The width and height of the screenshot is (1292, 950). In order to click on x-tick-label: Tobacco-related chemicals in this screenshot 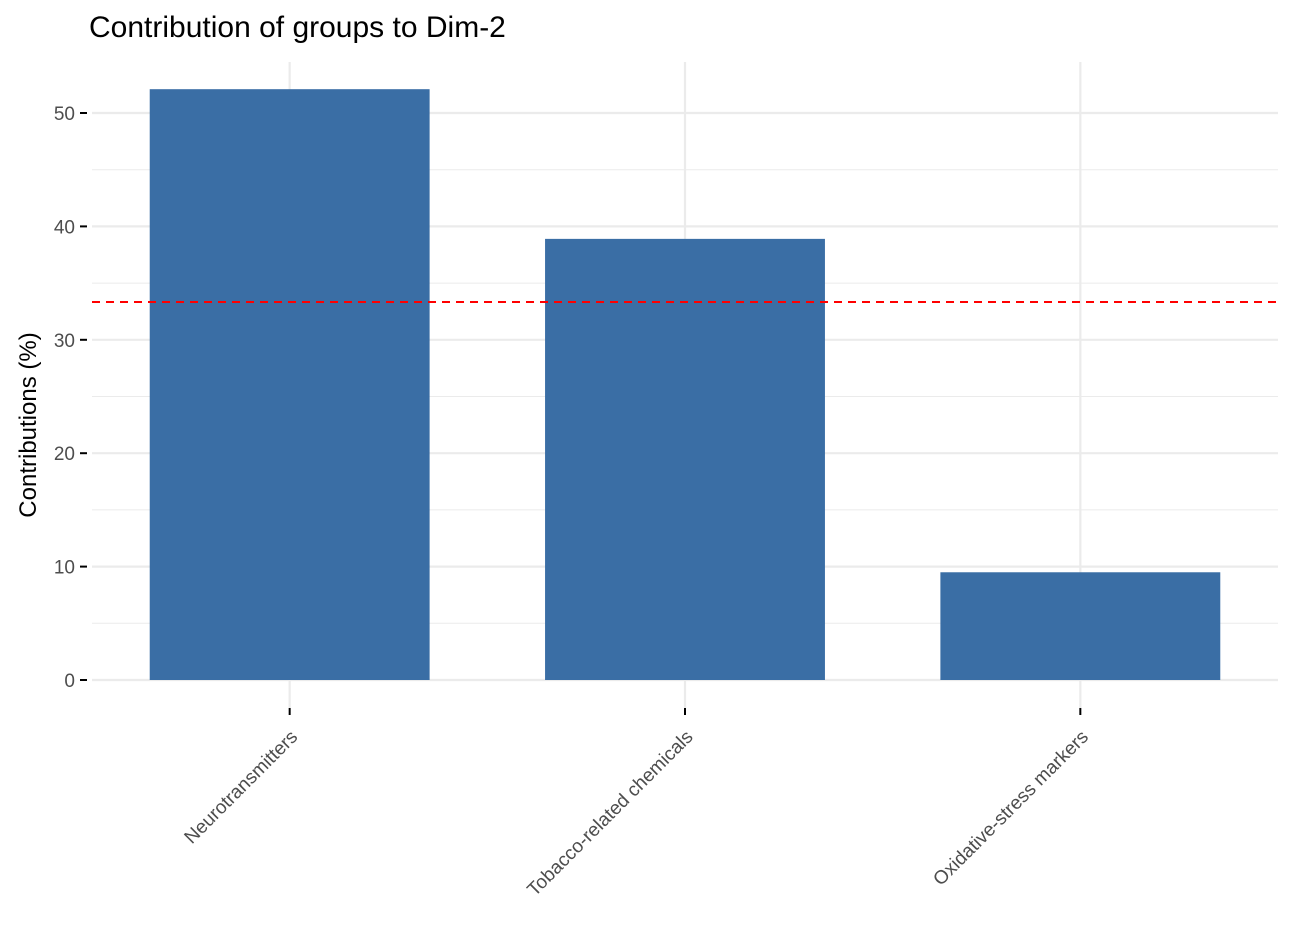, I will do `click(611, 814)`.